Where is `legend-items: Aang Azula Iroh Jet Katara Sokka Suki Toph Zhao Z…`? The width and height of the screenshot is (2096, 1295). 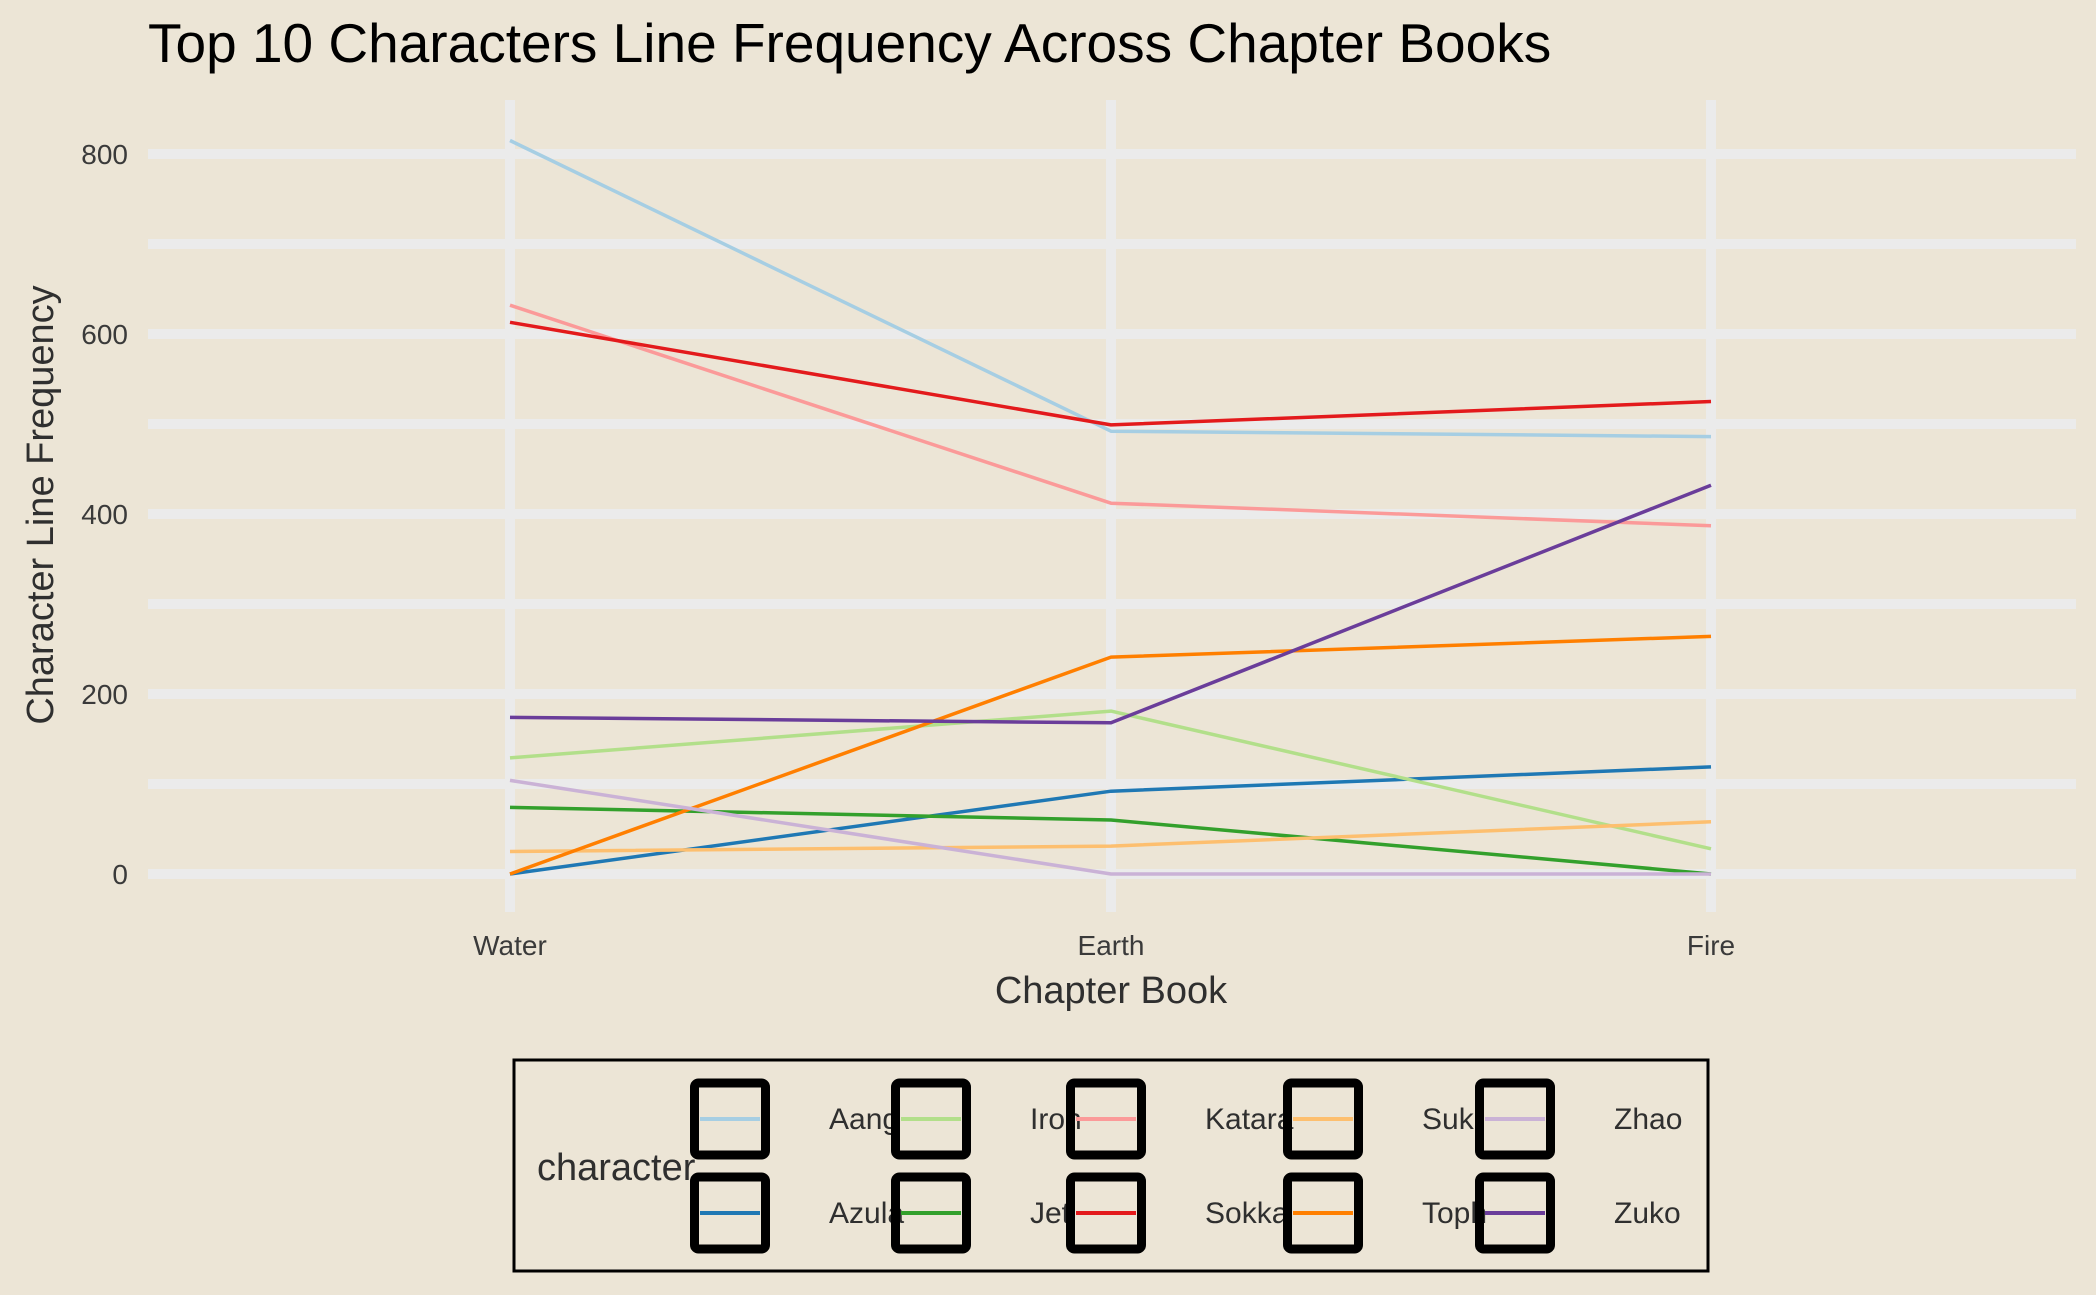 legend-items: Aang Azula Iroh Jet Katara Sokka Suki Toph Zhao Z… is located at coordinates (1186, 1166).